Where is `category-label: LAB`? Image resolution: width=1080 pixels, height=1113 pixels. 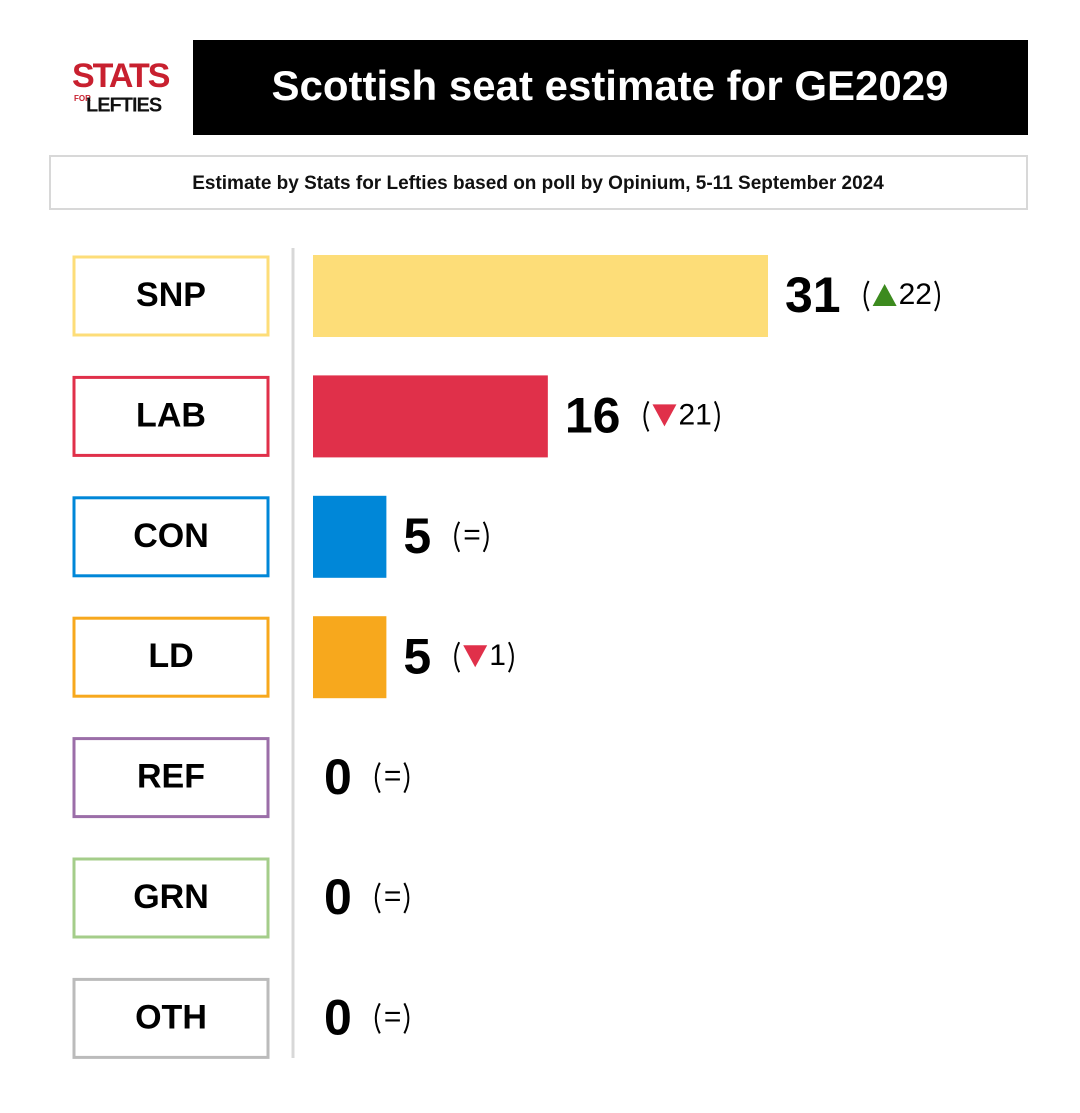 category-label: LAB is located at coordinates (171, 415).